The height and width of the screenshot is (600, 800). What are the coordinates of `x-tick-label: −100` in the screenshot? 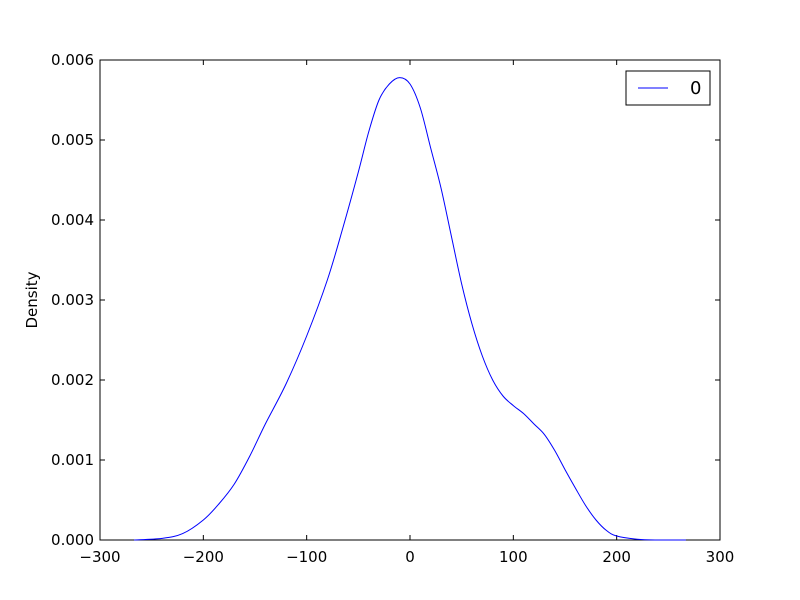 It's located at (306, 557).